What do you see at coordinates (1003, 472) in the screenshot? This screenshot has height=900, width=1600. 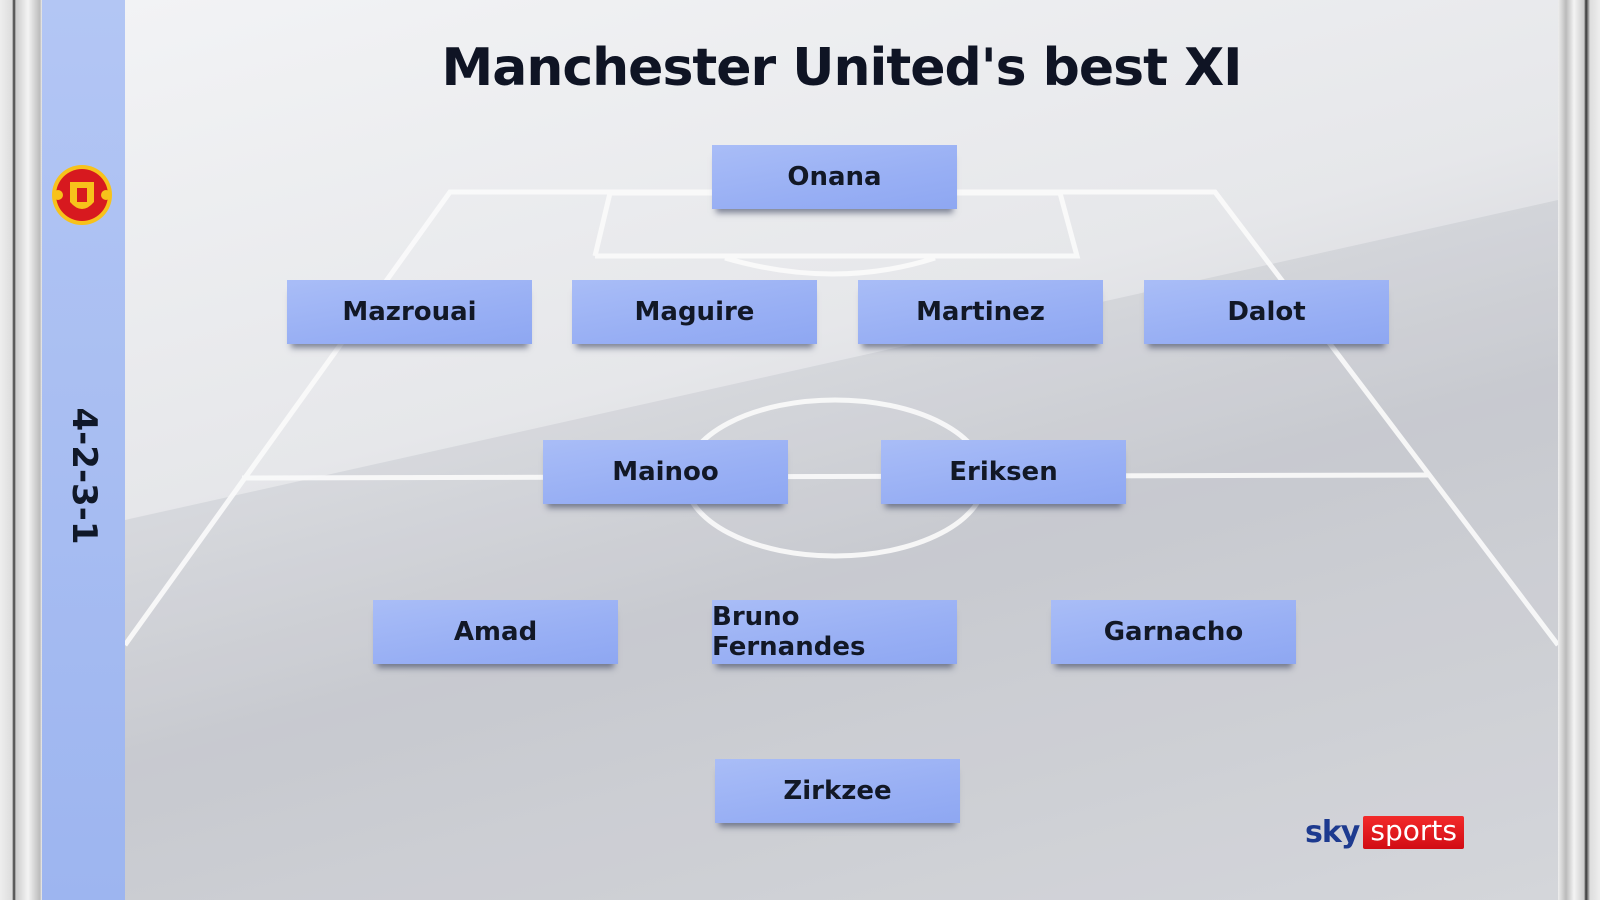 I see `player-midfielder: Eriksen` at bounding box center [1003, 472].